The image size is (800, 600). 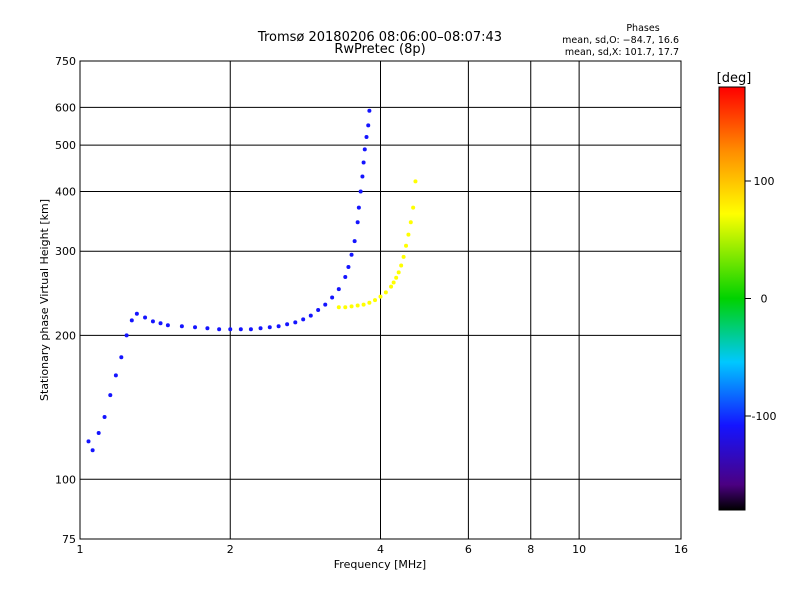 I want to click on y-tick-label: 300, so click(x=65, y=251).